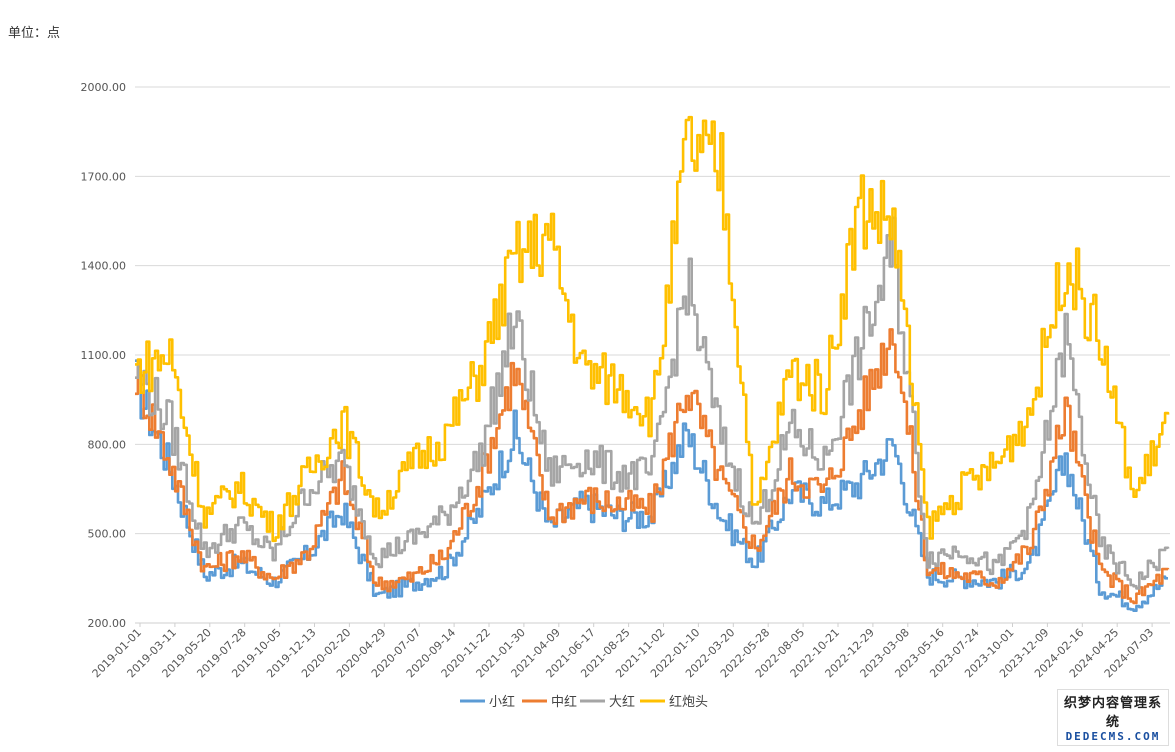 This screenshot has width=1175, height=752. What do you see at coordinates (564, 702) in the screenshot?
I see `legend-label: 中红` at bounding box center [564, 702].